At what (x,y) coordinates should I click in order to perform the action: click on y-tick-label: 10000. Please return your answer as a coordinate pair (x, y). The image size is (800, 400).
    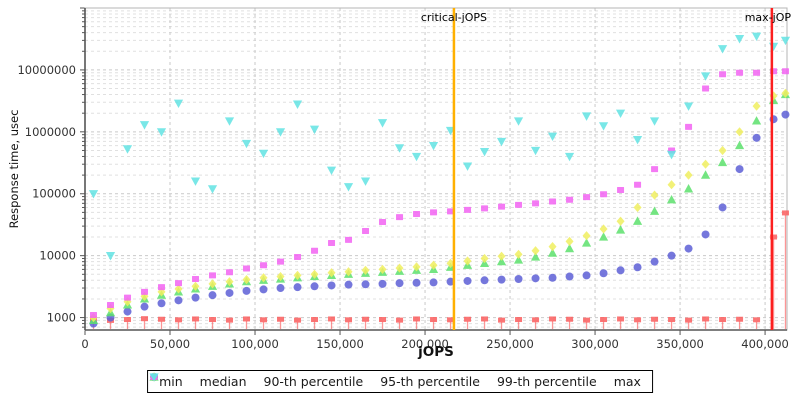
    Looking at the image, I should click on (57, 256).